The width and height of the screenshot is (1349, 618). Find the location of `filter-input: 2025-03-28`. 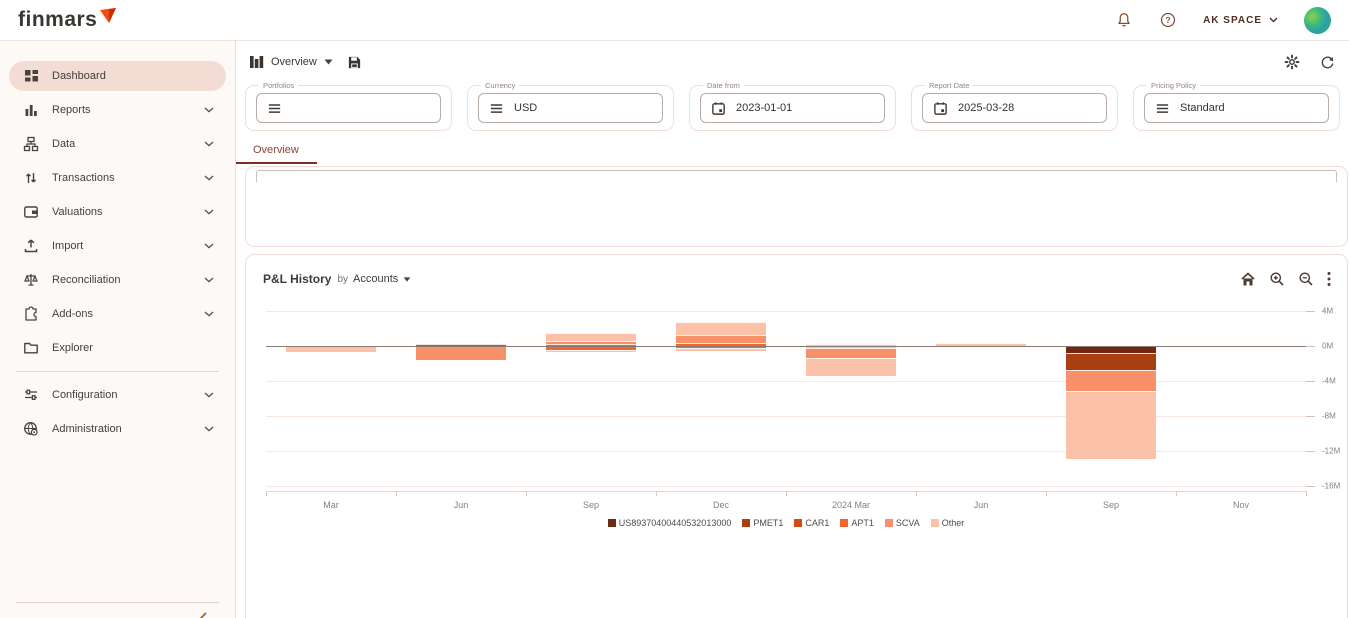

filter-input: 2025-03-28 is located at coordinates (1014, 108).